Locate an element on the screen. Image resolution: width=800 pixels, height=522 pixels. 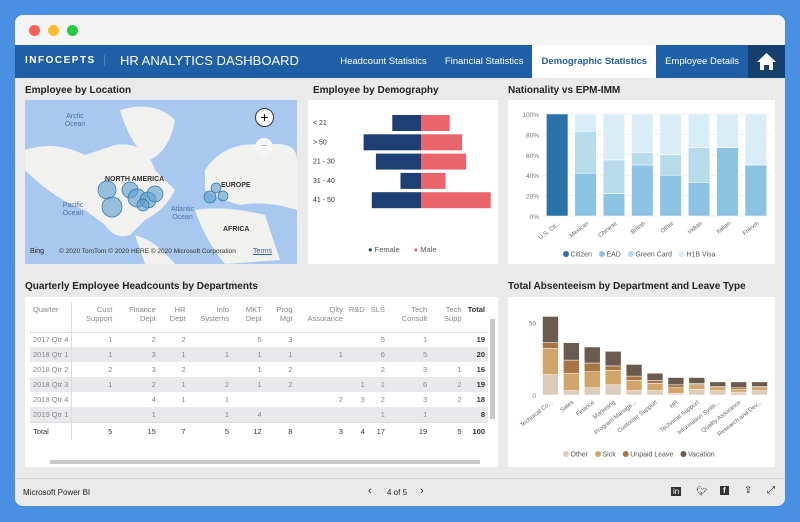
column-header: Qlty Assurance is located at coordinates (320, 317).